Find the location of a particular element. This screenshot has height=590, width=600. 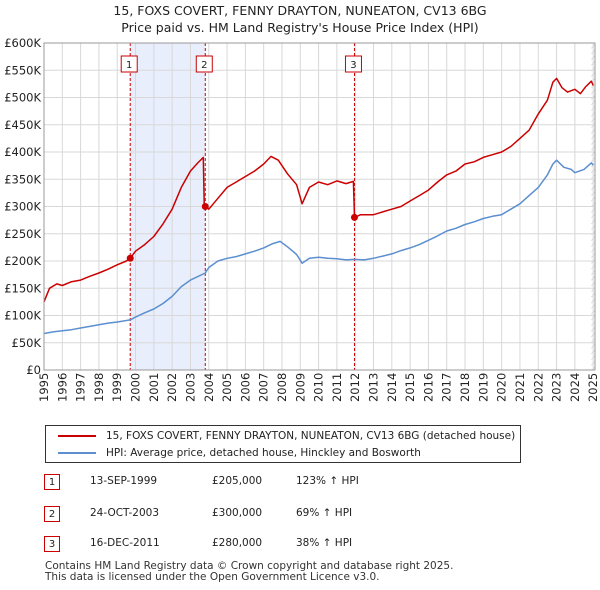

x-tick-label: 1996 is located at coordinates (62, 387).